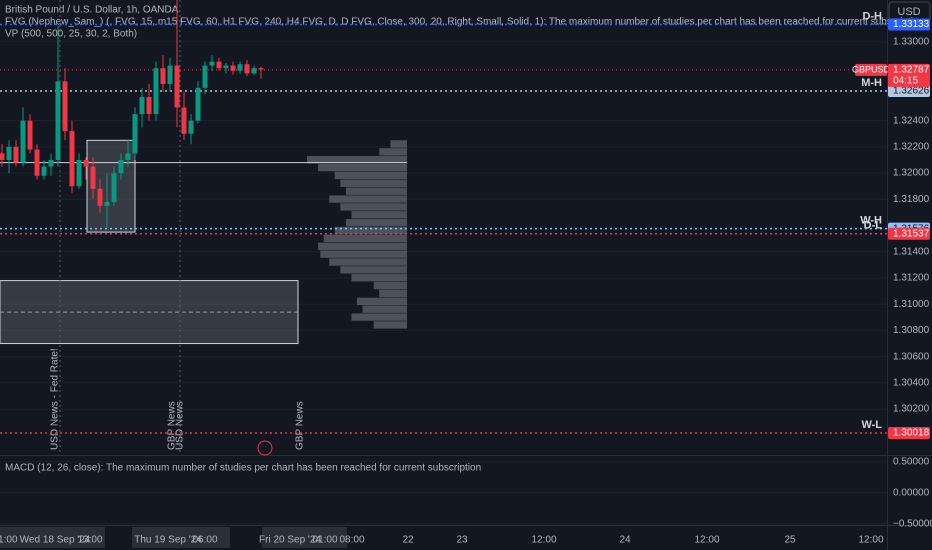  Describe the element at coordinates (911, 492) in the screenshot. I see `macd-tick-label: 0.00000` at that location.